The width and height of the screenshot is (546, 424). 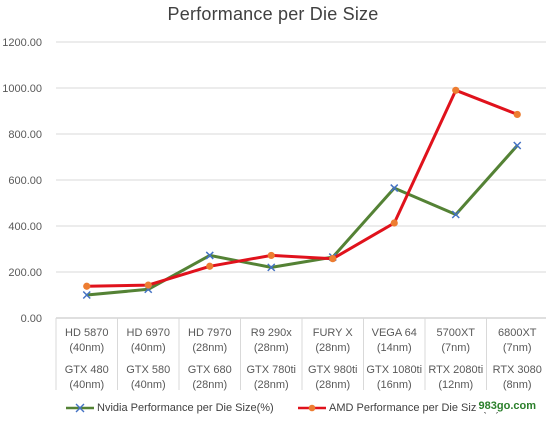 What do you see at coordinates (394, 370) in the screenshot?
I see `x-tick-label-nvidia: GTX 1080ti` at bounding box center [394, 370].